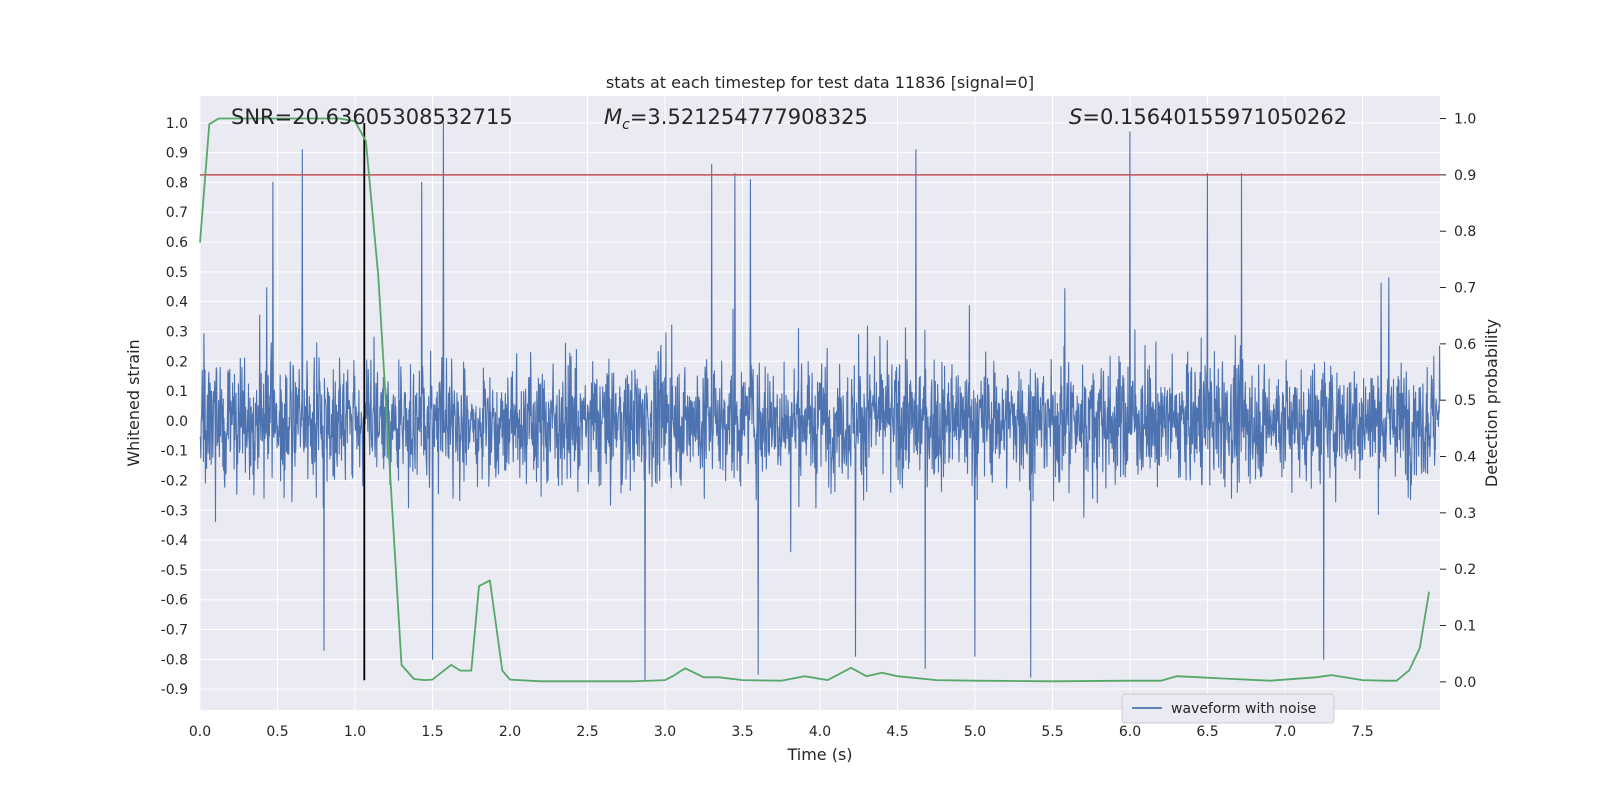 The width and height of the screenshot is (1600, 800). I want to click on legend-box, so click(1228, 708).